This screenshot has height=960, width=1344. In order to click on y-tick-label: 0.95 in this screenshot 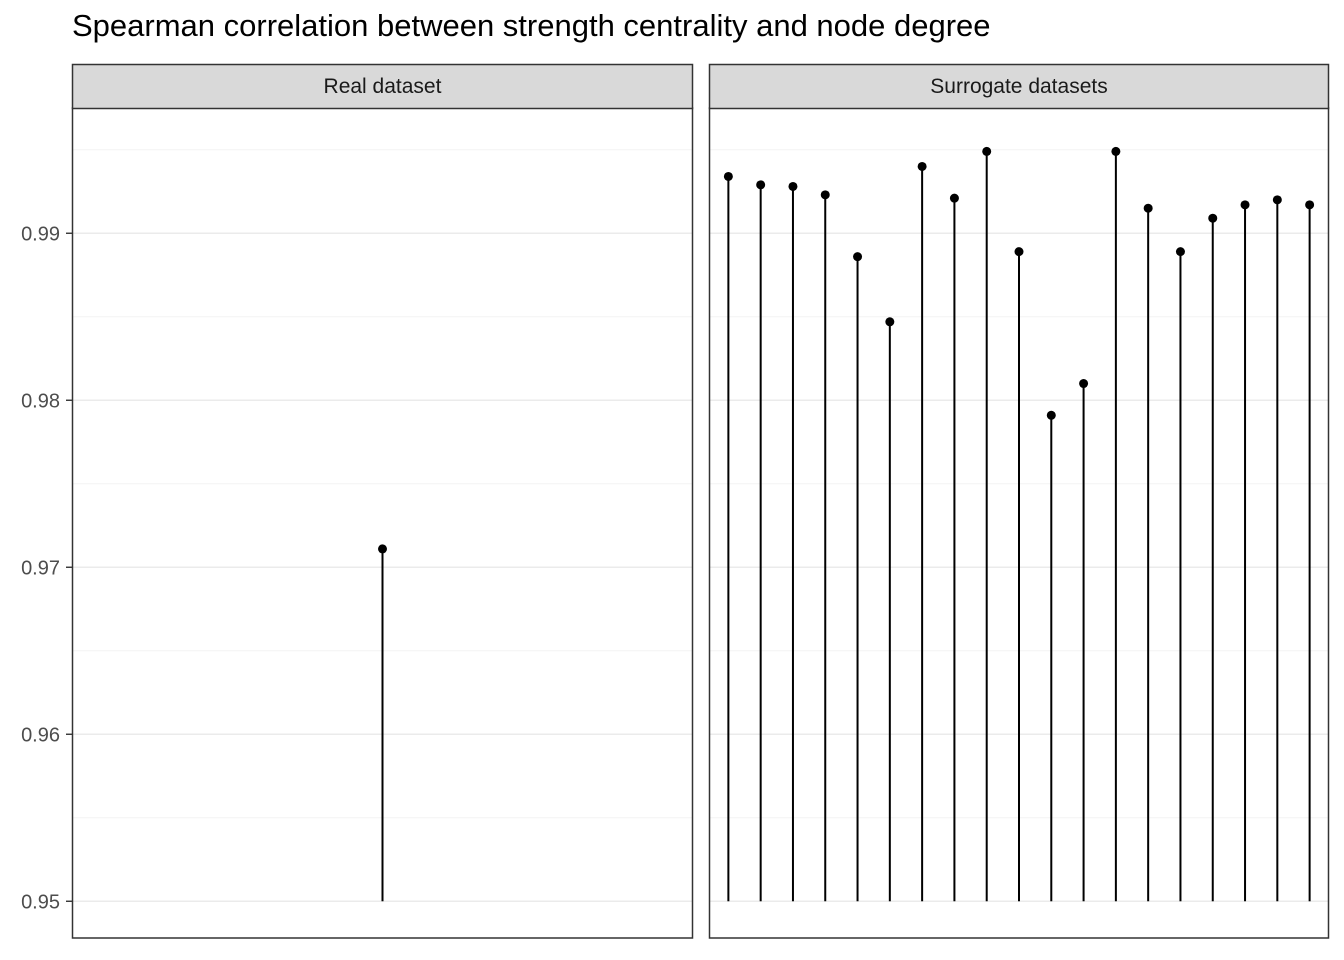, I will do `click(40, 902)`.